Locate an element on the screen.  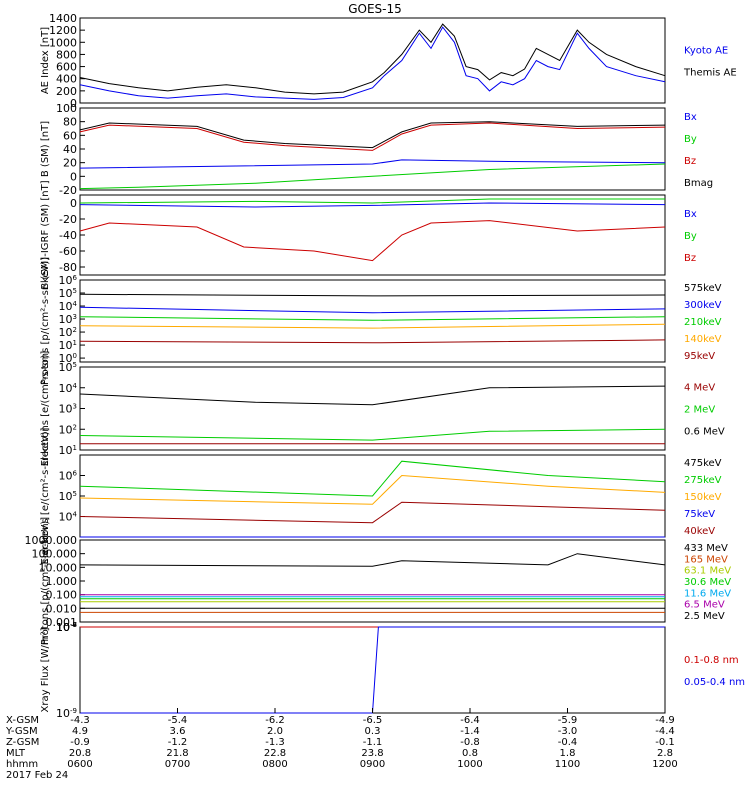
x-tick-label: 22.8 is located at coordinates (275, 753).